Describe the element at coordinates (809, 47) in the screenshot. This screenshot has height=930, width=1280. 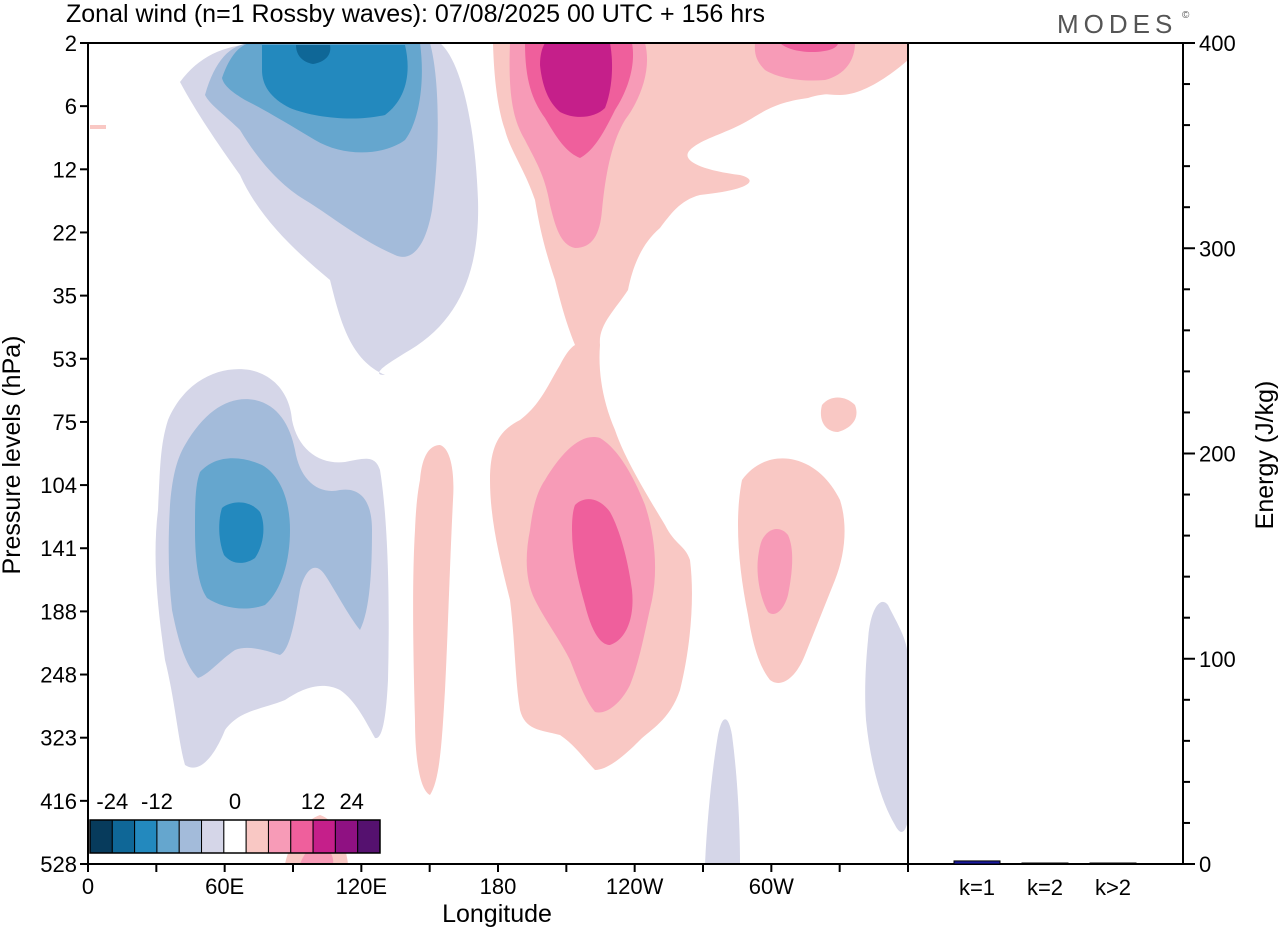
I see `contour-pos-12-upper-b` at that location.